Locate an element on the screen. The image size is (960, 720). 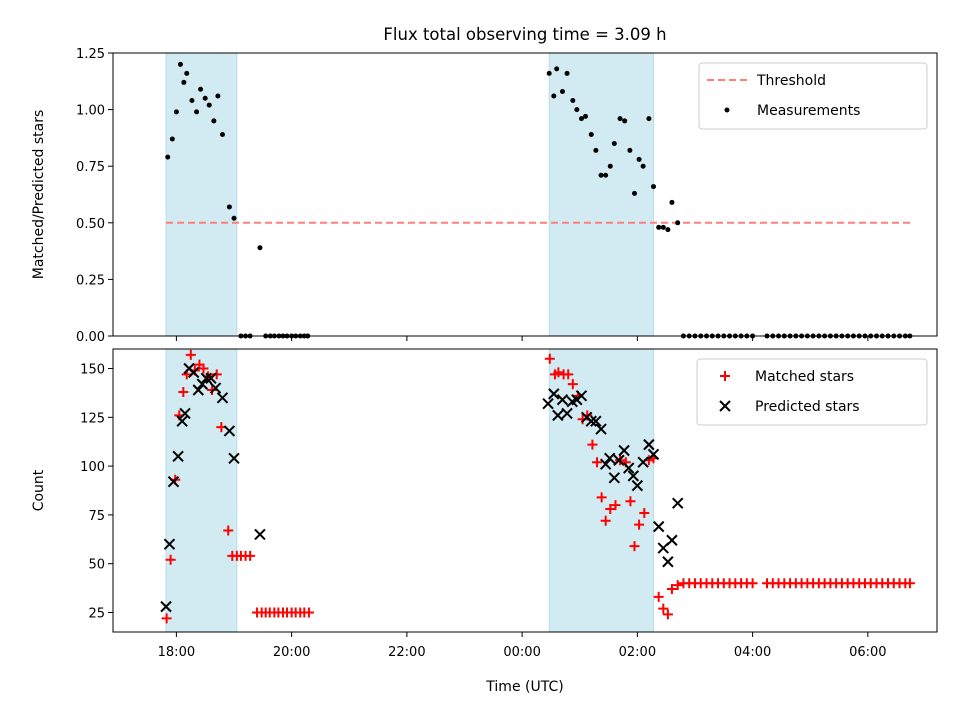
count-y-tick-label-3: 100 is located at coordinates (92, 467).